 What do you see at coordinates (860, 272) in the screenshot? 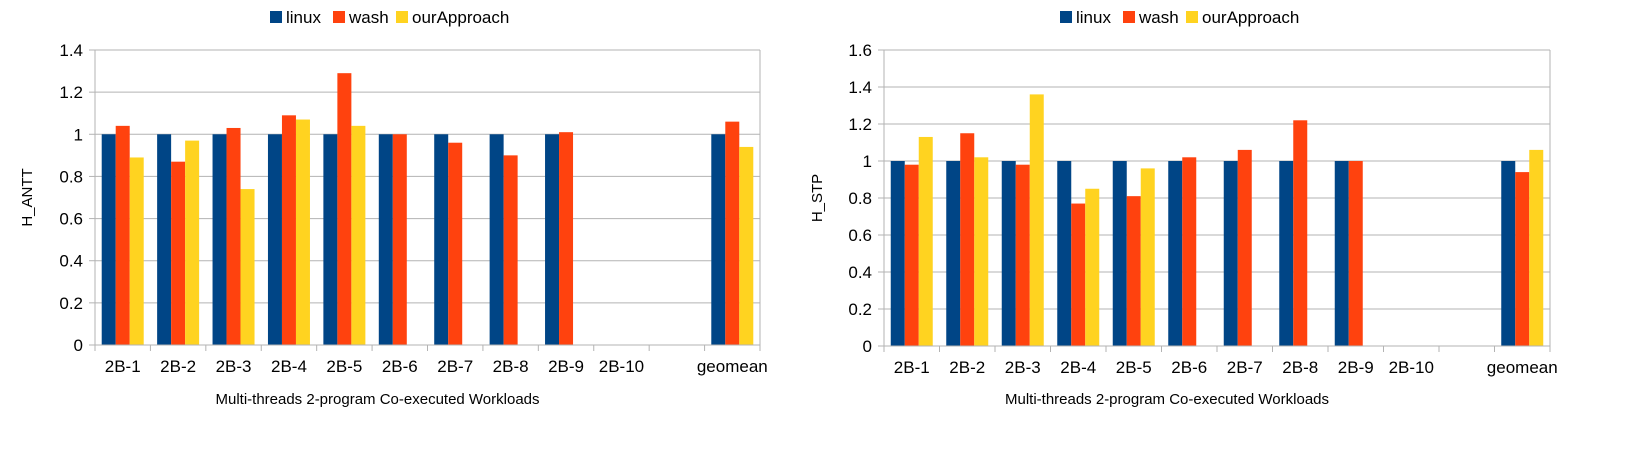
I see `y-tick-label: 0.4` at bounding box center [860, 272].